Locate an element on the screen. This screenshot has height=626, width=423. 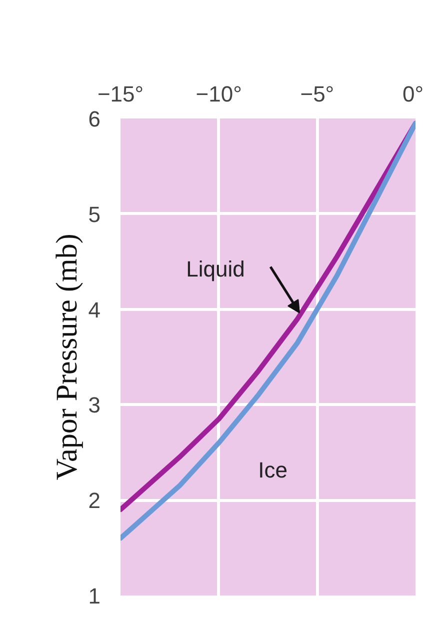
text: Liquid is located at coordinates (215, 269).